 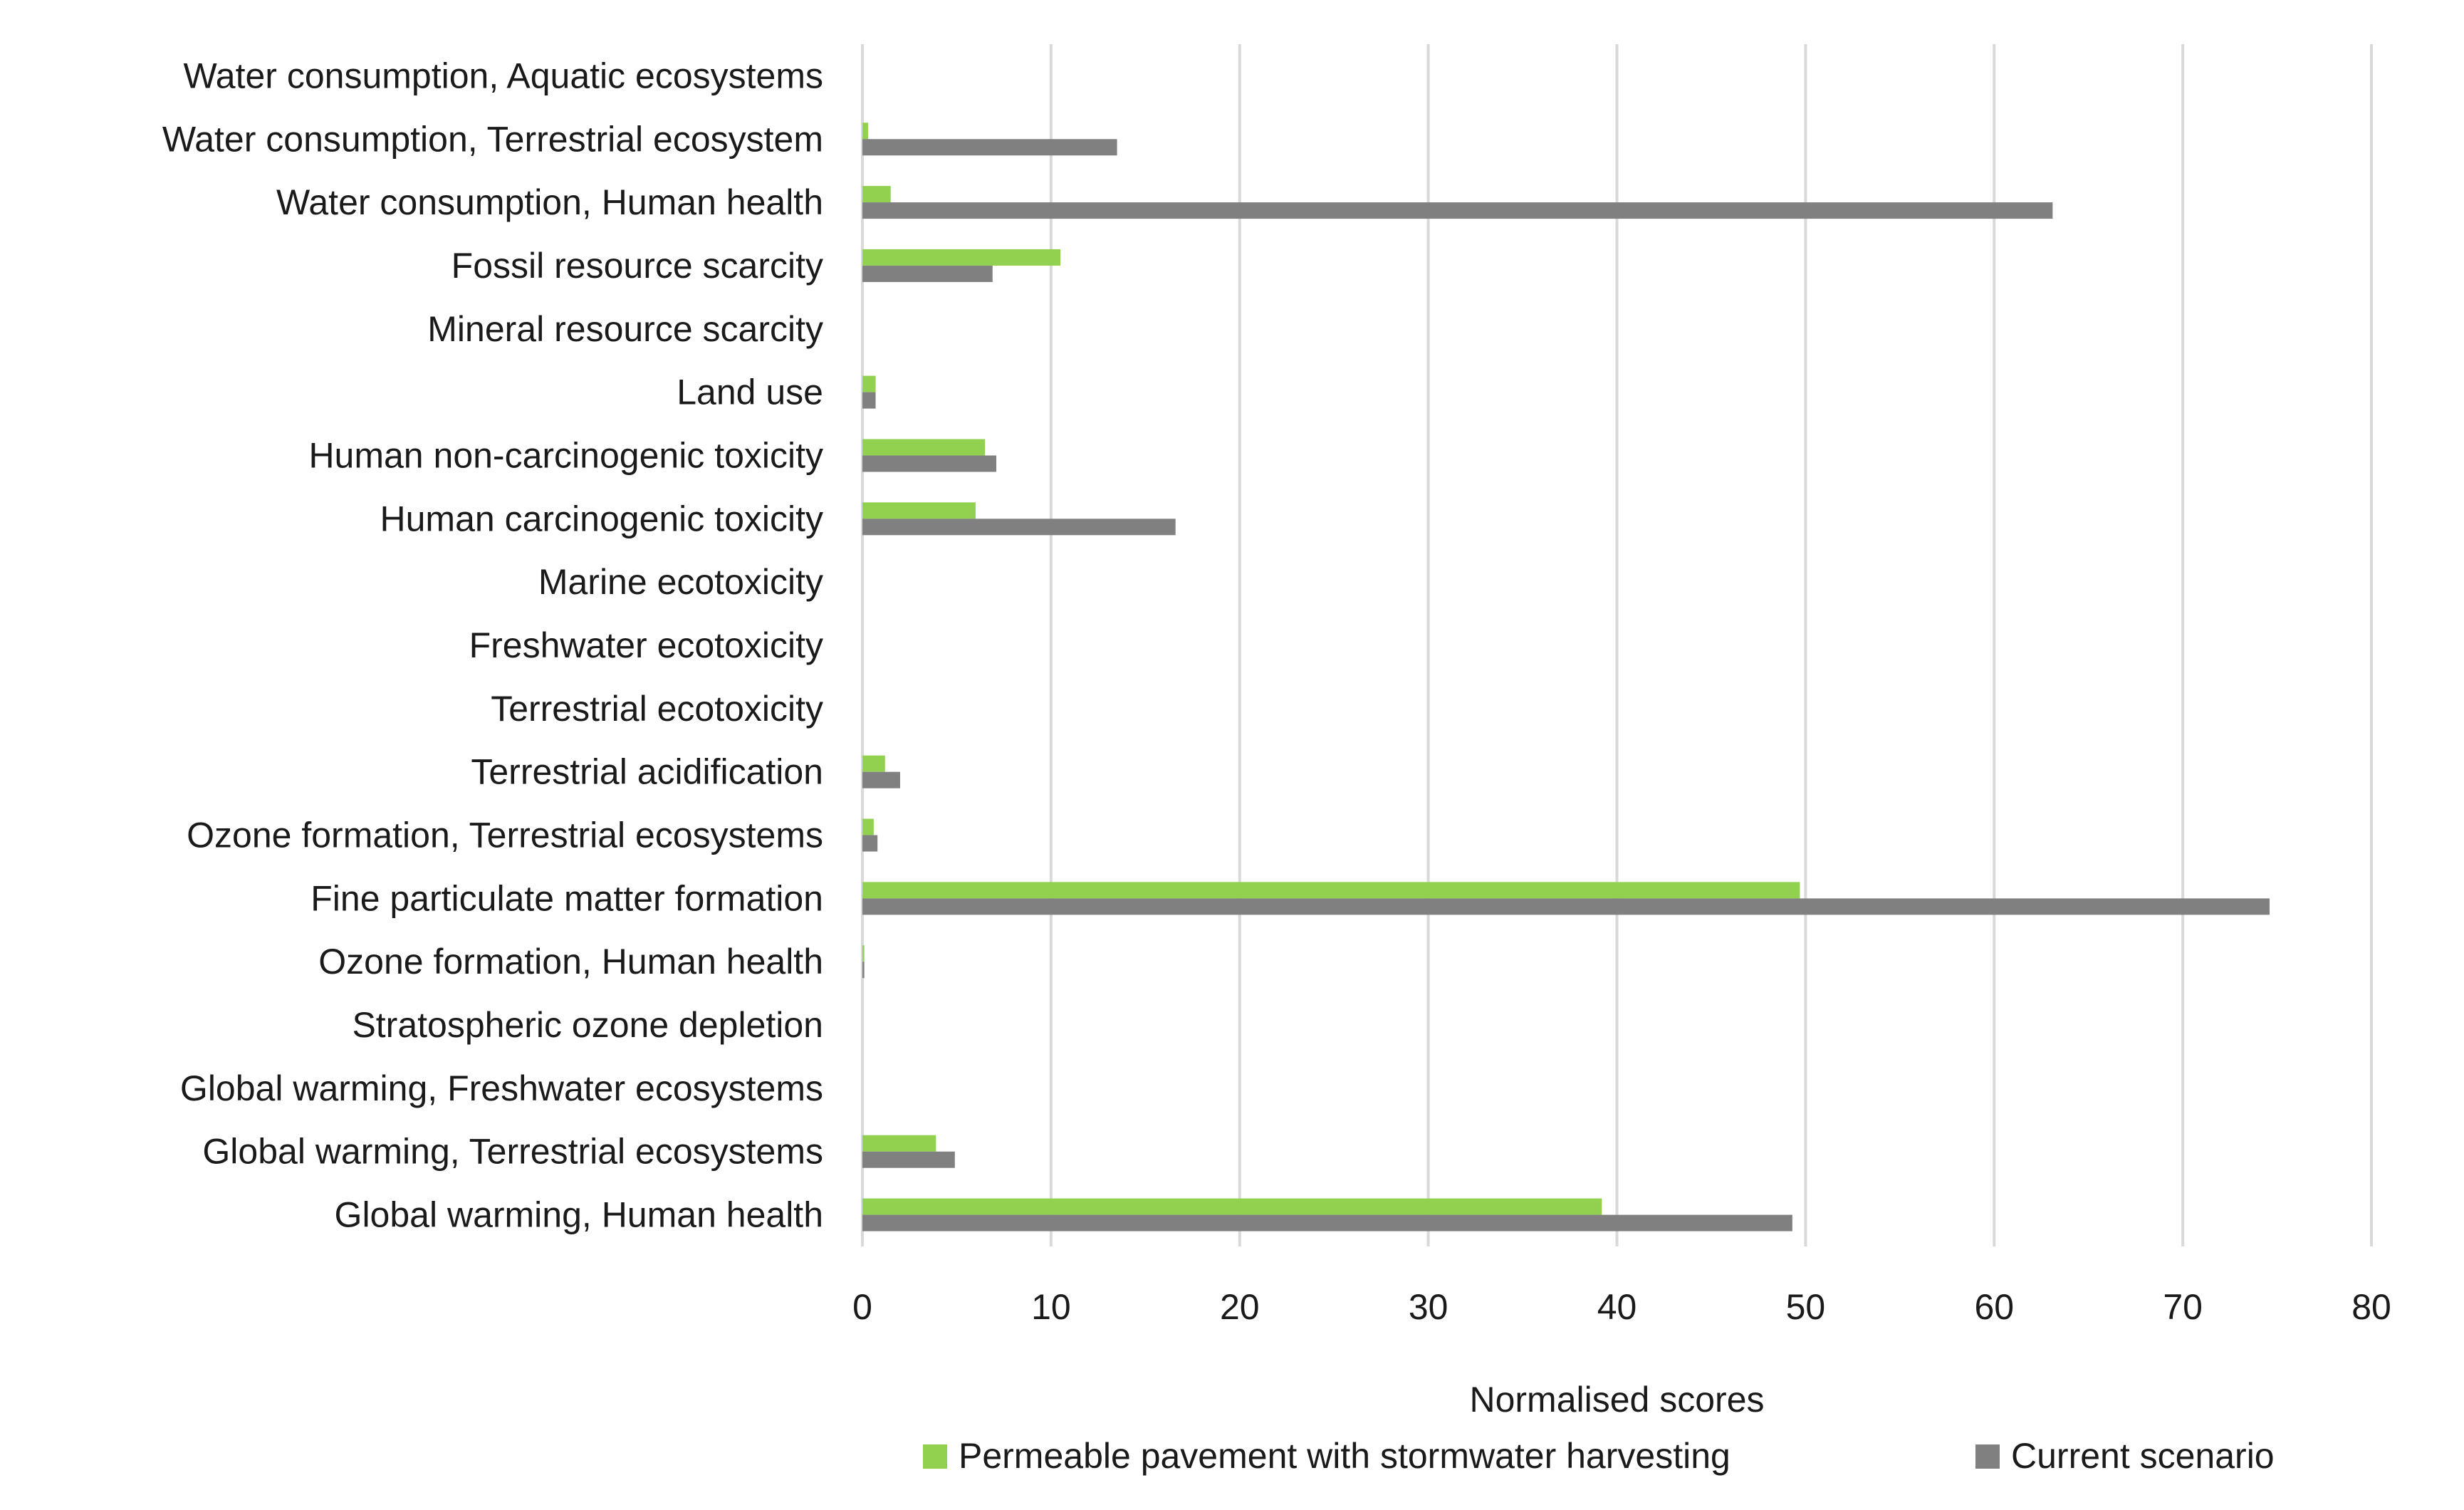 I want to click on legend-swatch-permeable-pavement, so click(x=935, y=1456).